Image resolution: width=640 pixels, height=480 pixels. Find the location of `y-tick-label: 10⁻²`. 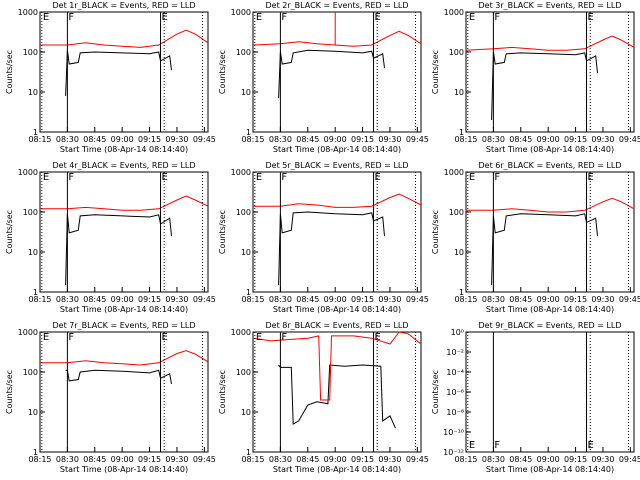

y-tick-label: 10⁻² is located at coordinates (455, 352).